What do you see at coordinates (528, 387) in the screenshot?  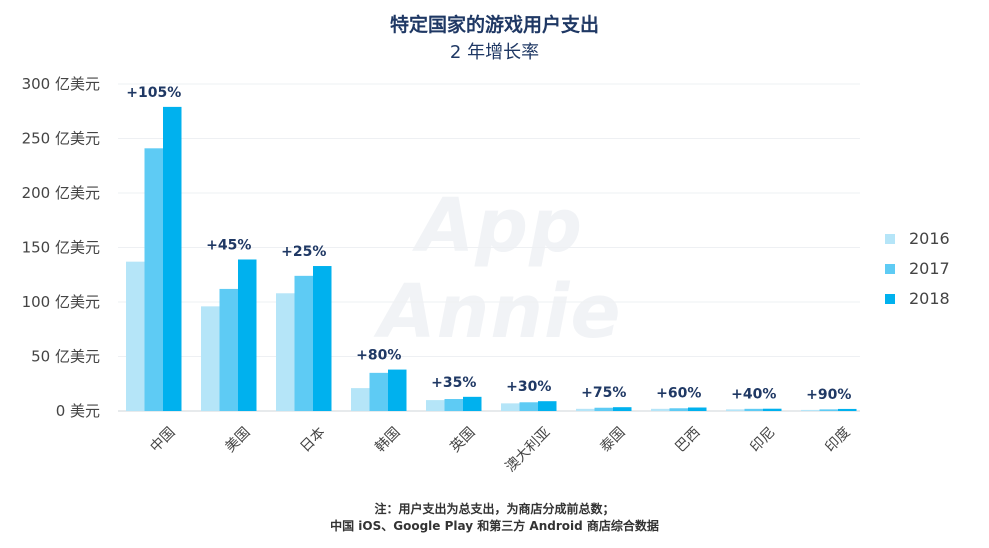 I see `growth-label: +30%` at bounding box center [528, 387].